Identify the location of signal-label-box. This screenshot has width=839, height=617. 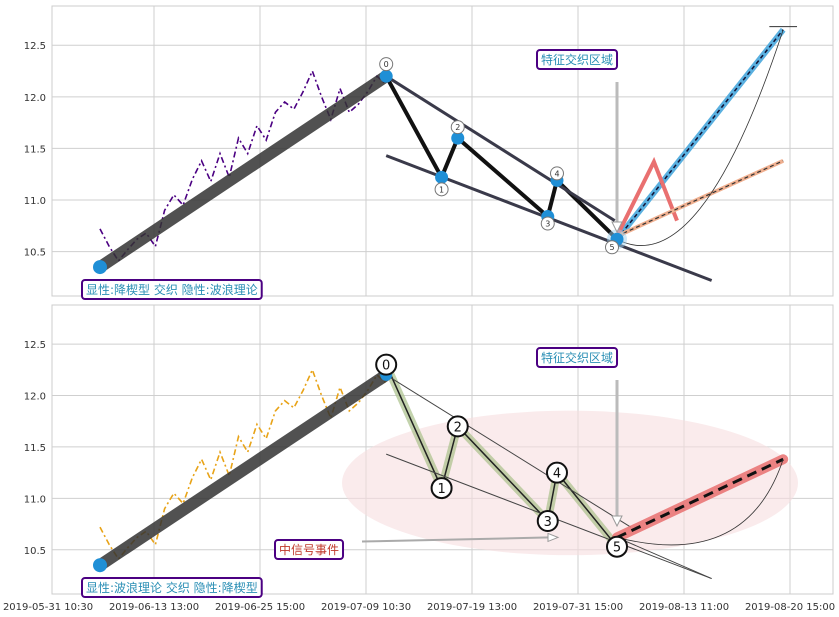
(309, 549).